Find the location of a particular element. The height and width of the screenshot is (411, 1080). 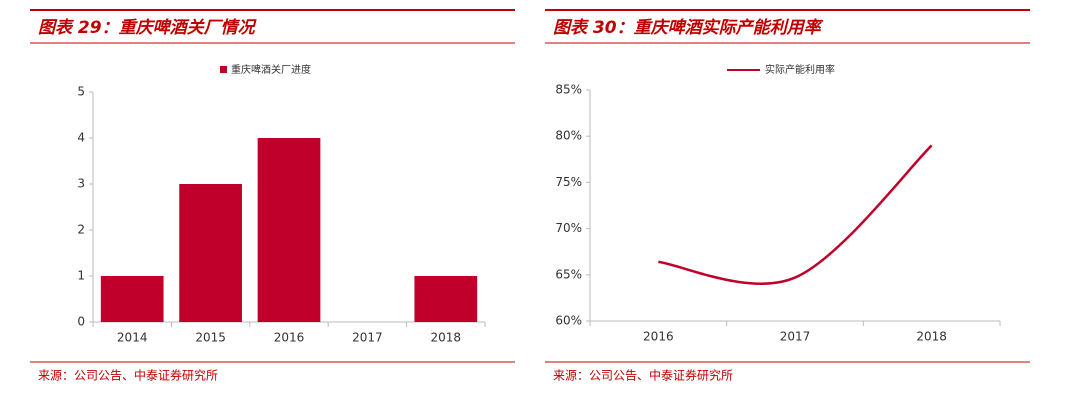

y-tick-label: 60% is located at coordinates (568, 321).